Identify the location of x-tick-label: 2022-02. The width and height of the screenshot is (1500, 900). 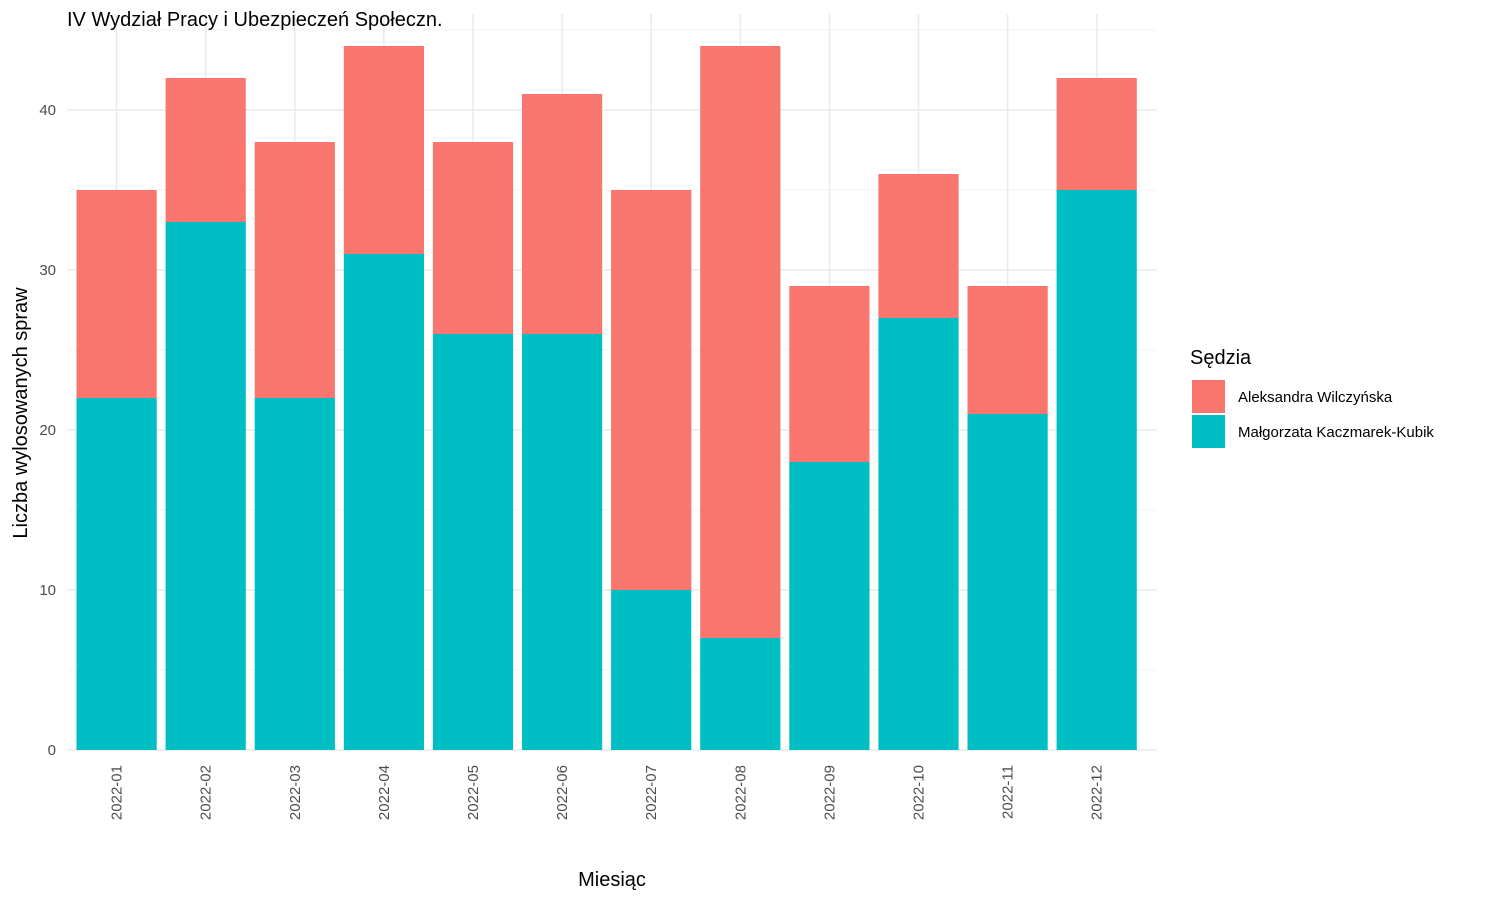
(206, 792).